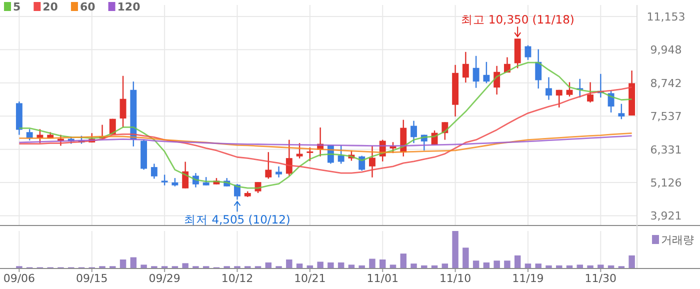  What do you see at coordinates (666, 216) in the screenshot?
I see `y-tick-label: 3,921` at bounding box center [666, 216].